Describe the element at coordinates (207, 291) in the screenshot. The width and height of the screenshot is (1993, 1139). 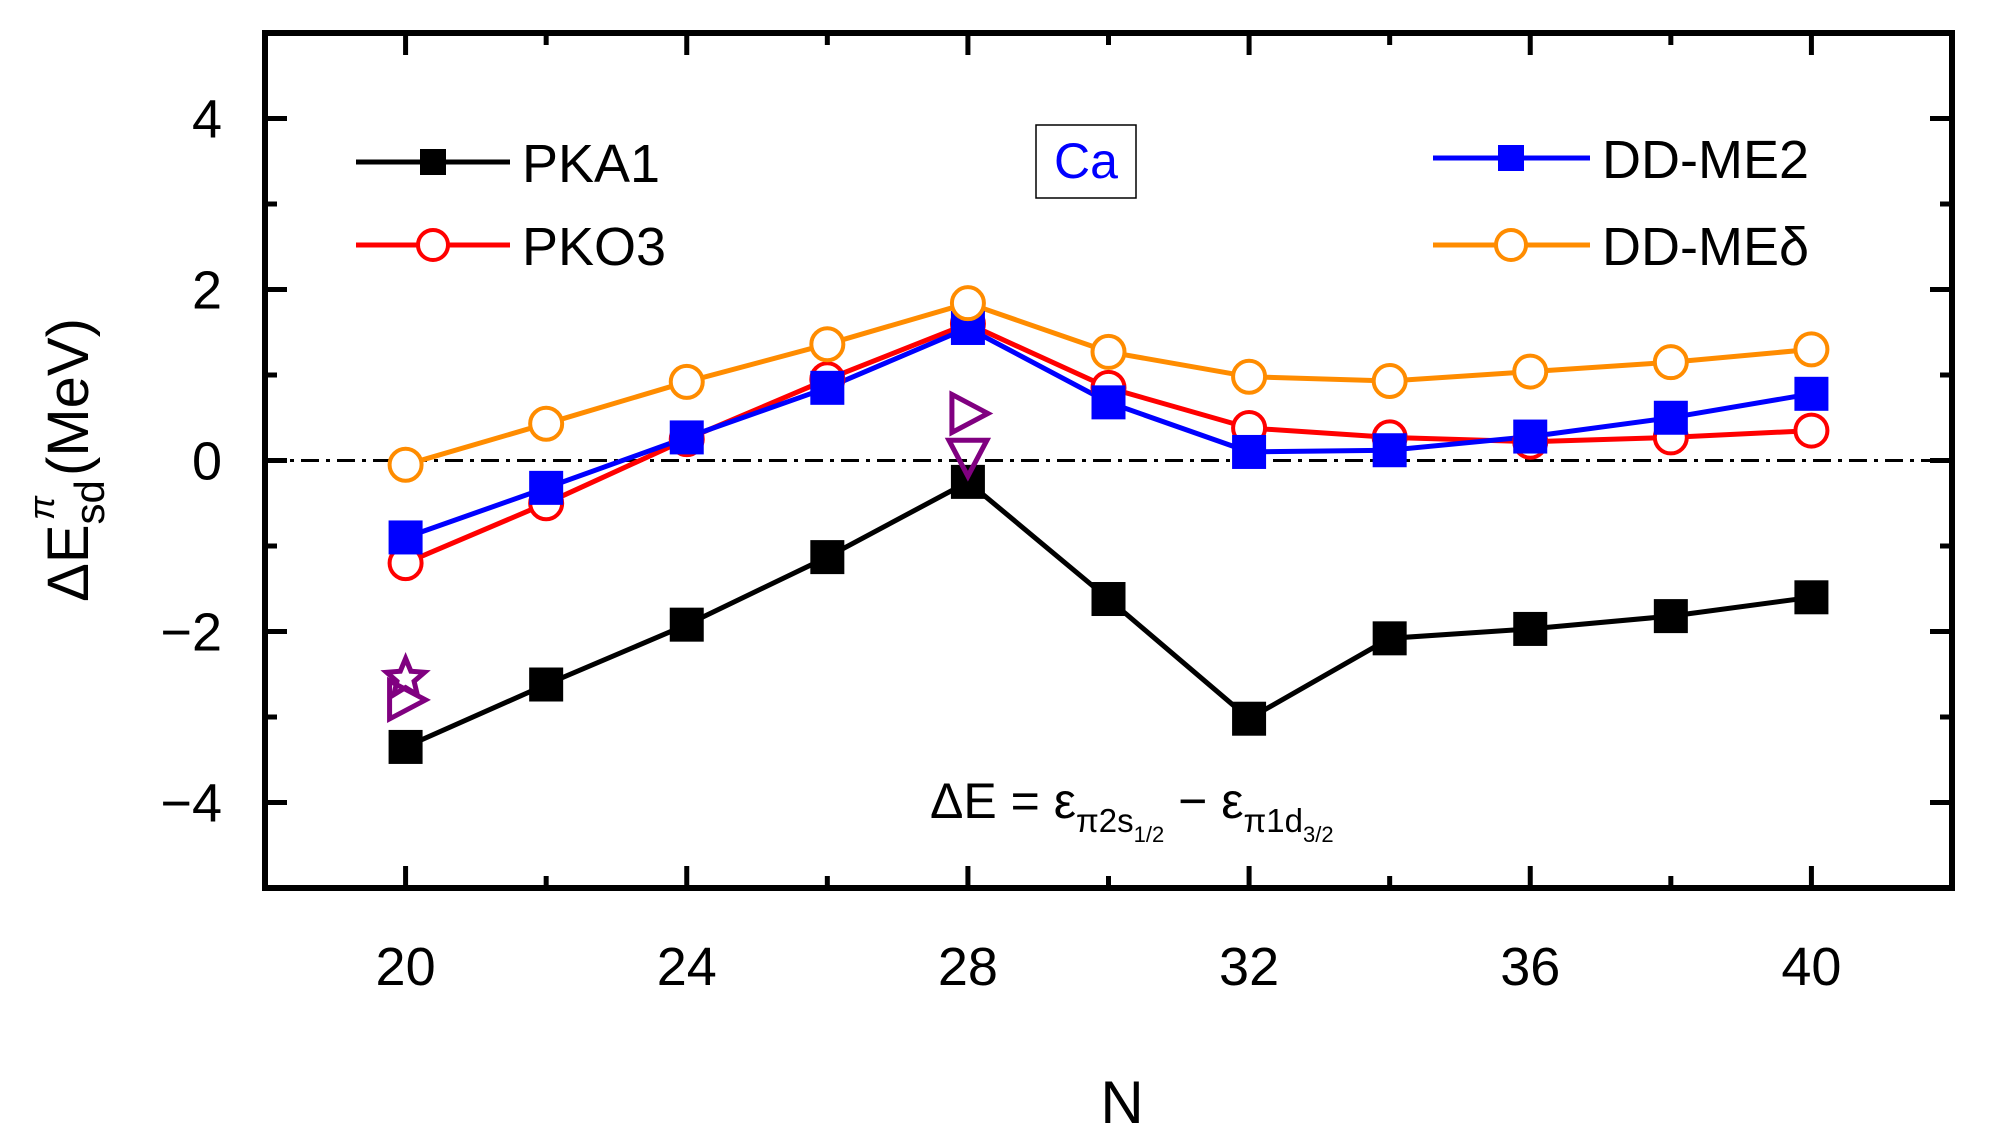
I see `y-tick-label: 2` at that location.